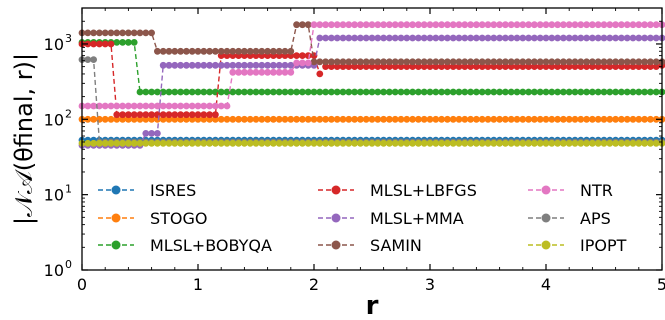 Image resolution: width=665 pixels, height=320 pixels. What do you see at coordinates (569, 218) in the screenshot?
I see `legend-entry: APS` at bounding box center [569, 218].